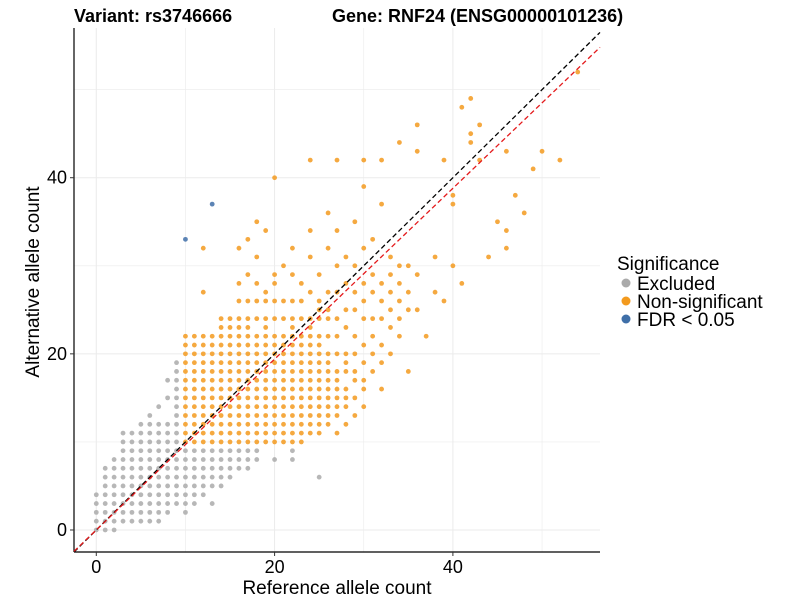  What do you see at coordinates (62, 530) in the screenshot?
I see `y-tick-label: 0` at bounding box center [62, 530].